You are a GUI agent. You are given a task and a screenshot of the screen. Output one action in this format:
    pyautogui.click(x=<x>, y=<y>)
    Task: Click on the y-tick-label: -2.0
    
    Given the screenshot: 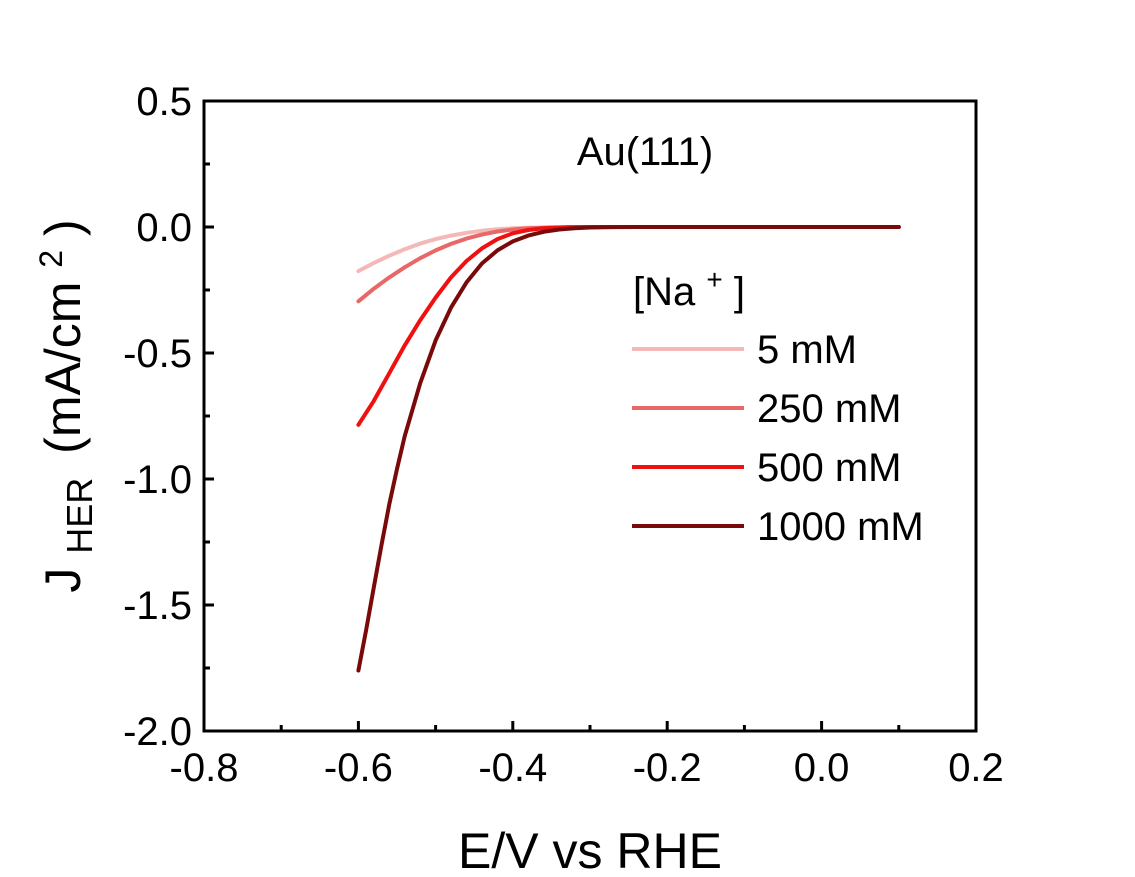 What is the action you would take?
    pyautogui.click(x=157, y=732)
    